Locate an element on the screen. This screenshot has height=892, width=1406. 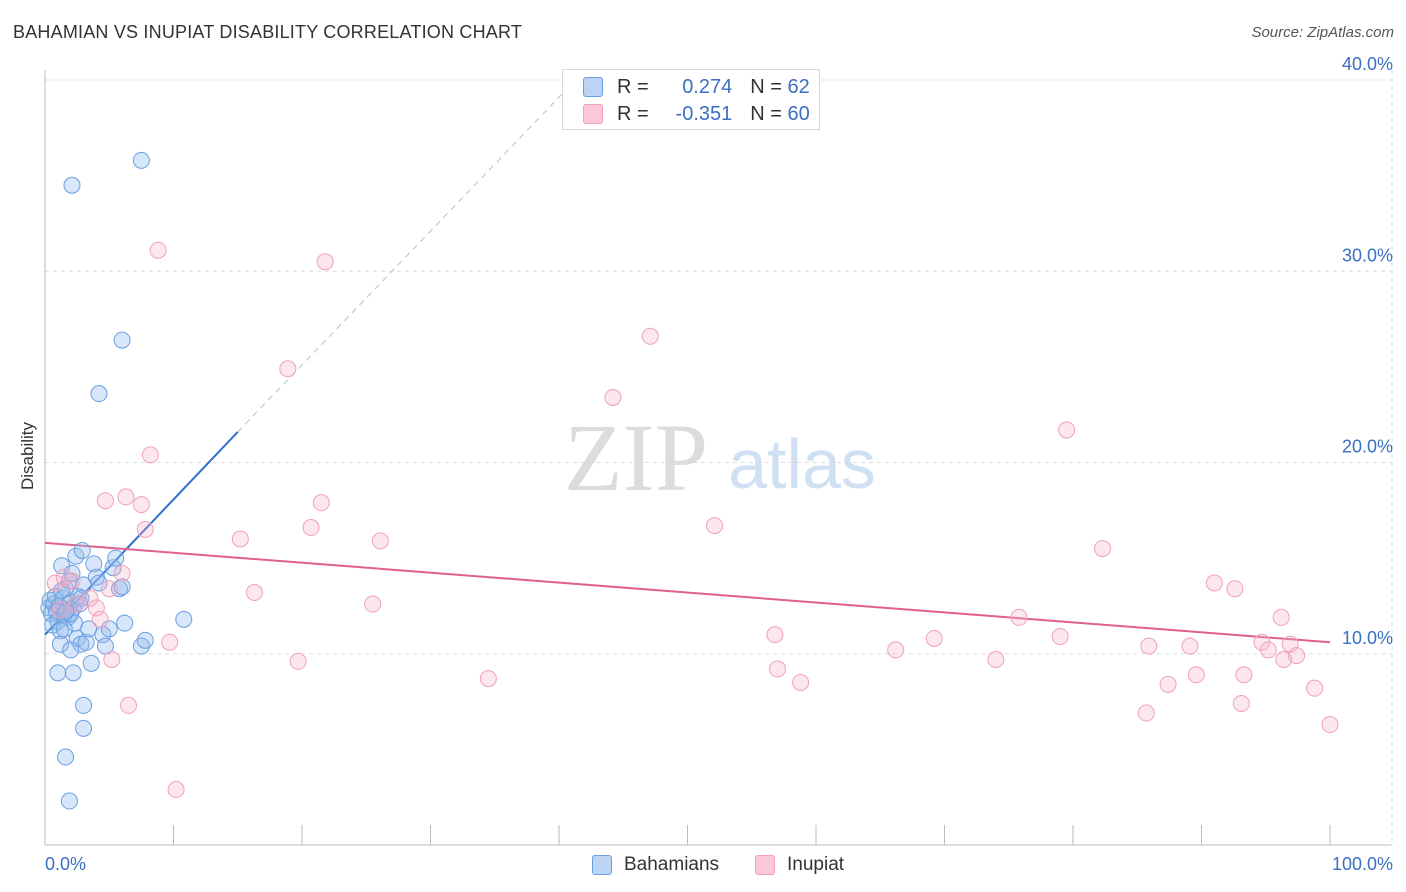
n-value: 62 is located at coordinates (798, 86).